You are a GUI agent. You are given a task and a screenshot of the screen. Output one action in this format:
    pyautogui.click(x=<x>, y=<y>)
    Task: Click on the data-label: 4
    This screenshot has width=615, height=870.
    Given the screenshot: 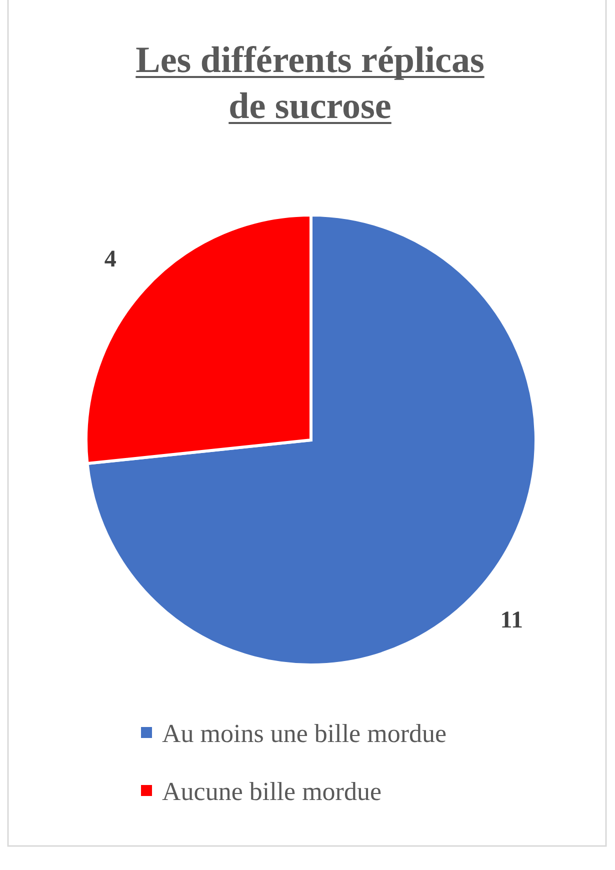 What is the action you would take?
    pyautogui.click(x=110, y=259)
    